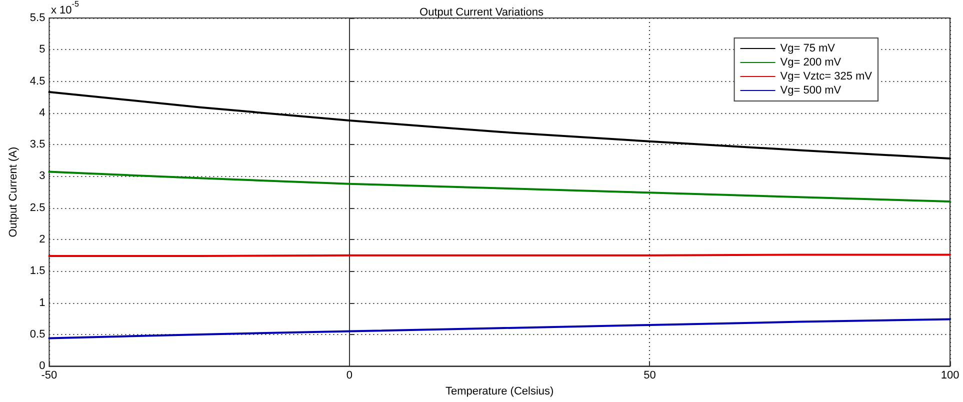 This screenshot has height=402, width=963. Describe the element at coordinates (811, 90) in the screenshot. I see `legend-label: Vg= 500 mV` at that location.